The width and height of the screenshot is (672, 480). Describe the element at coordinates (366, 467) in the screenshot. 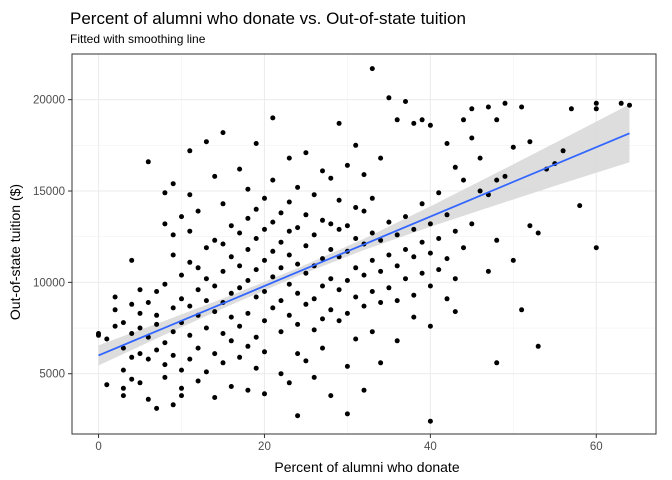

I see `x-axis-title: Percent of alumni who donate` at that location.